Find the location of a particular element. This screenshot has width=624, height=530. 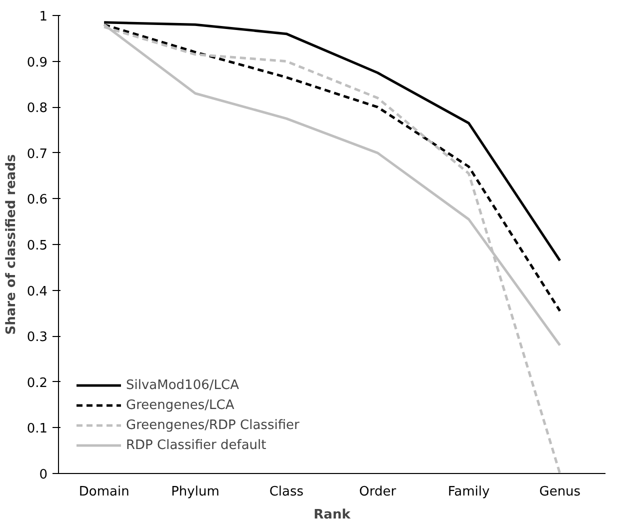

y-tick-label: 0.3 is located at coordinates (37, 338).